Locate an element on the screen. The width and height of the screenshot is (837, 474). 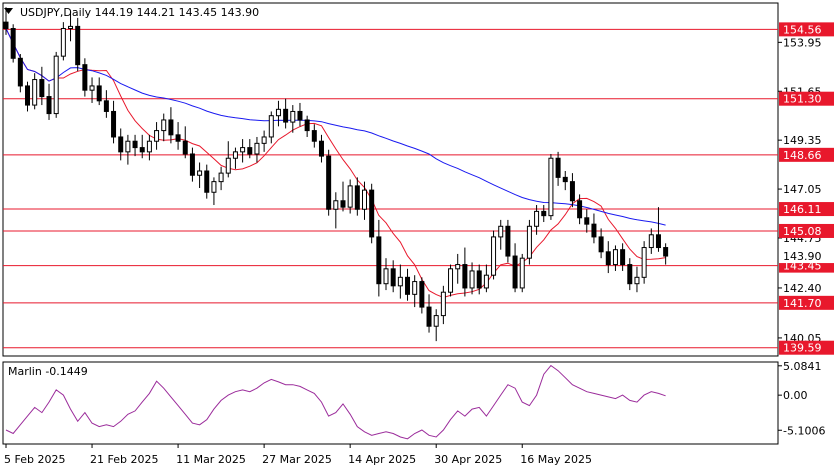
osc-tick-label: 5.0841 is located at coordinates (802, 366).